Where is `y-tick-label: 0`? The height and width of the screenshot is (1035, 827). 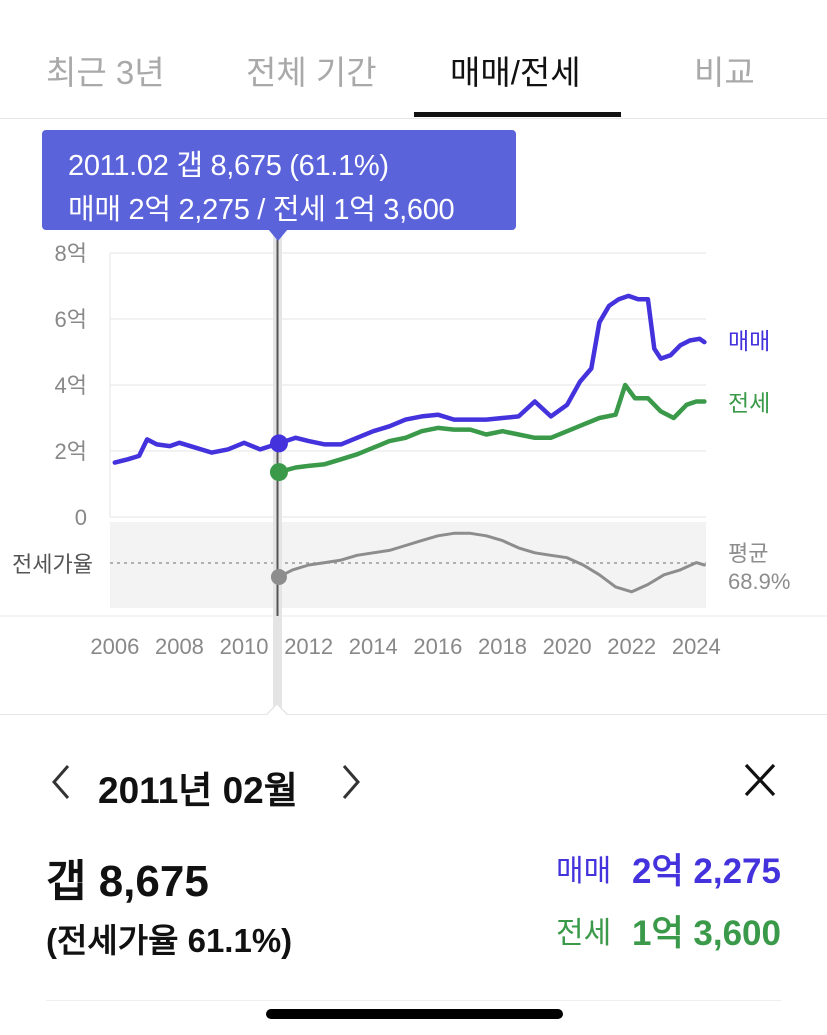 y-tick-label: 0 is located at coordinates (81, 517).